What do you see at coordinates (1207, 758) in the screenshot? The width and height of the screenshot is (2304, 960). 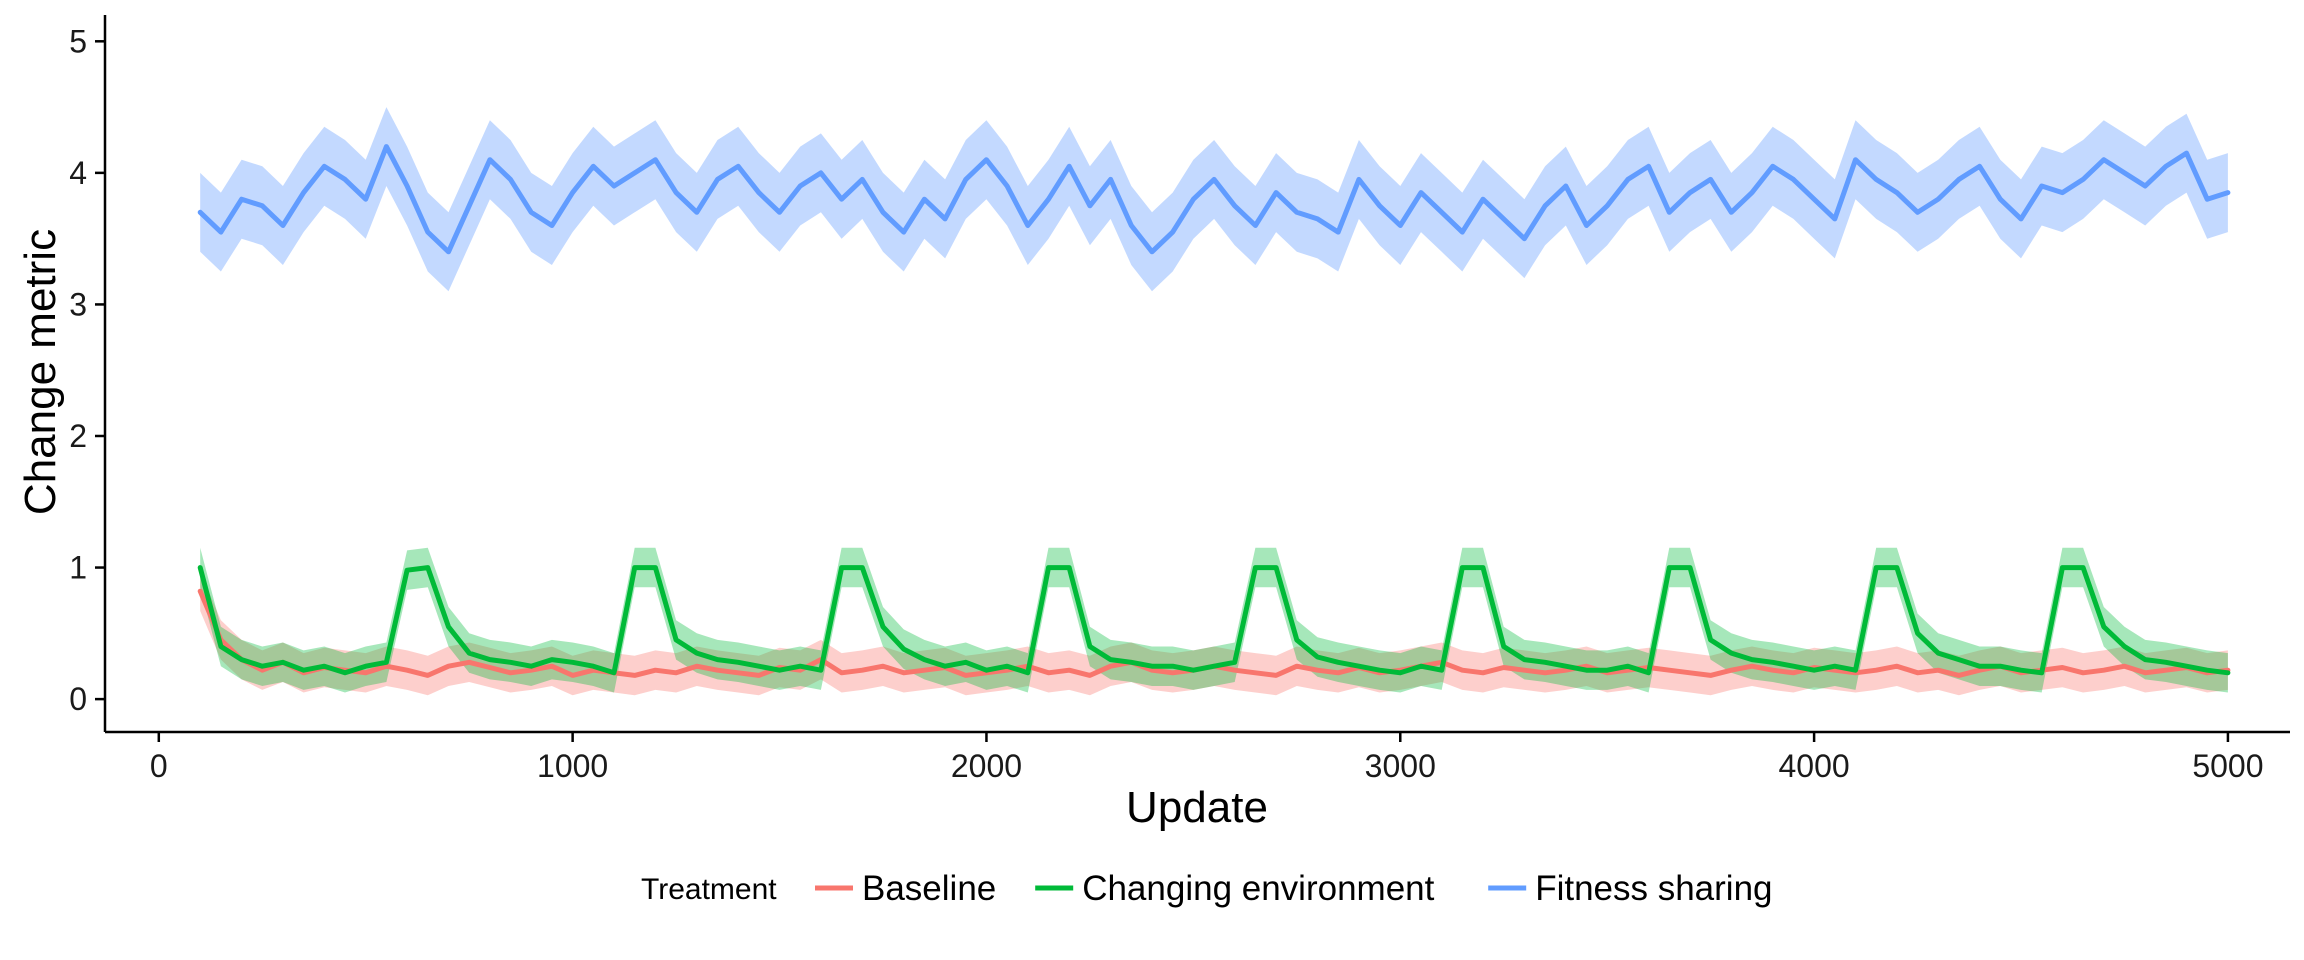 I see `x-ticks: 0 1000 2000 3000 4000 5000` at bounding box center [1207, 758].